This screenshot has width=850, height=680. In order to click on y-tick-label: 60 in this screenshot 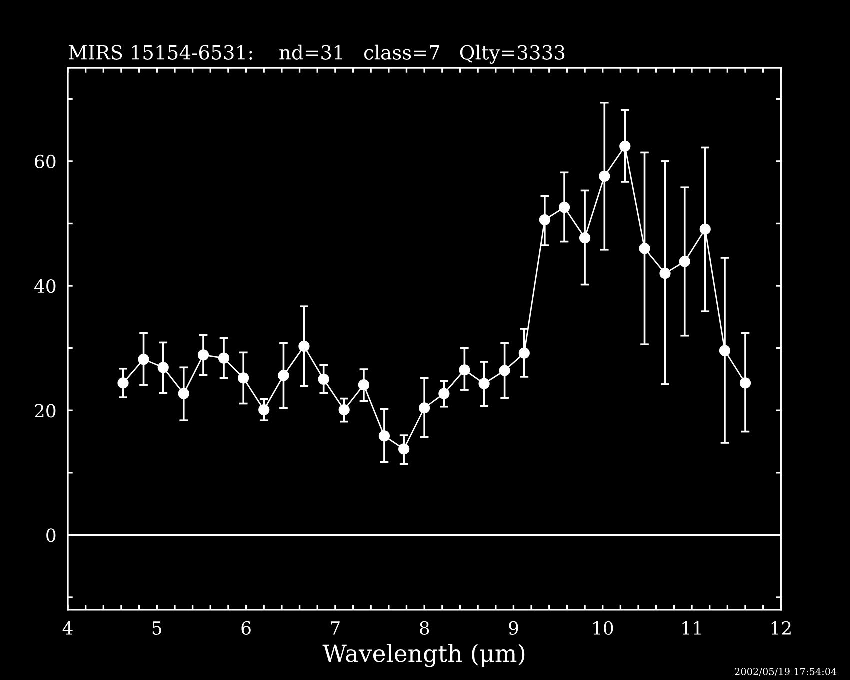, I will do `click(45, 161)`.